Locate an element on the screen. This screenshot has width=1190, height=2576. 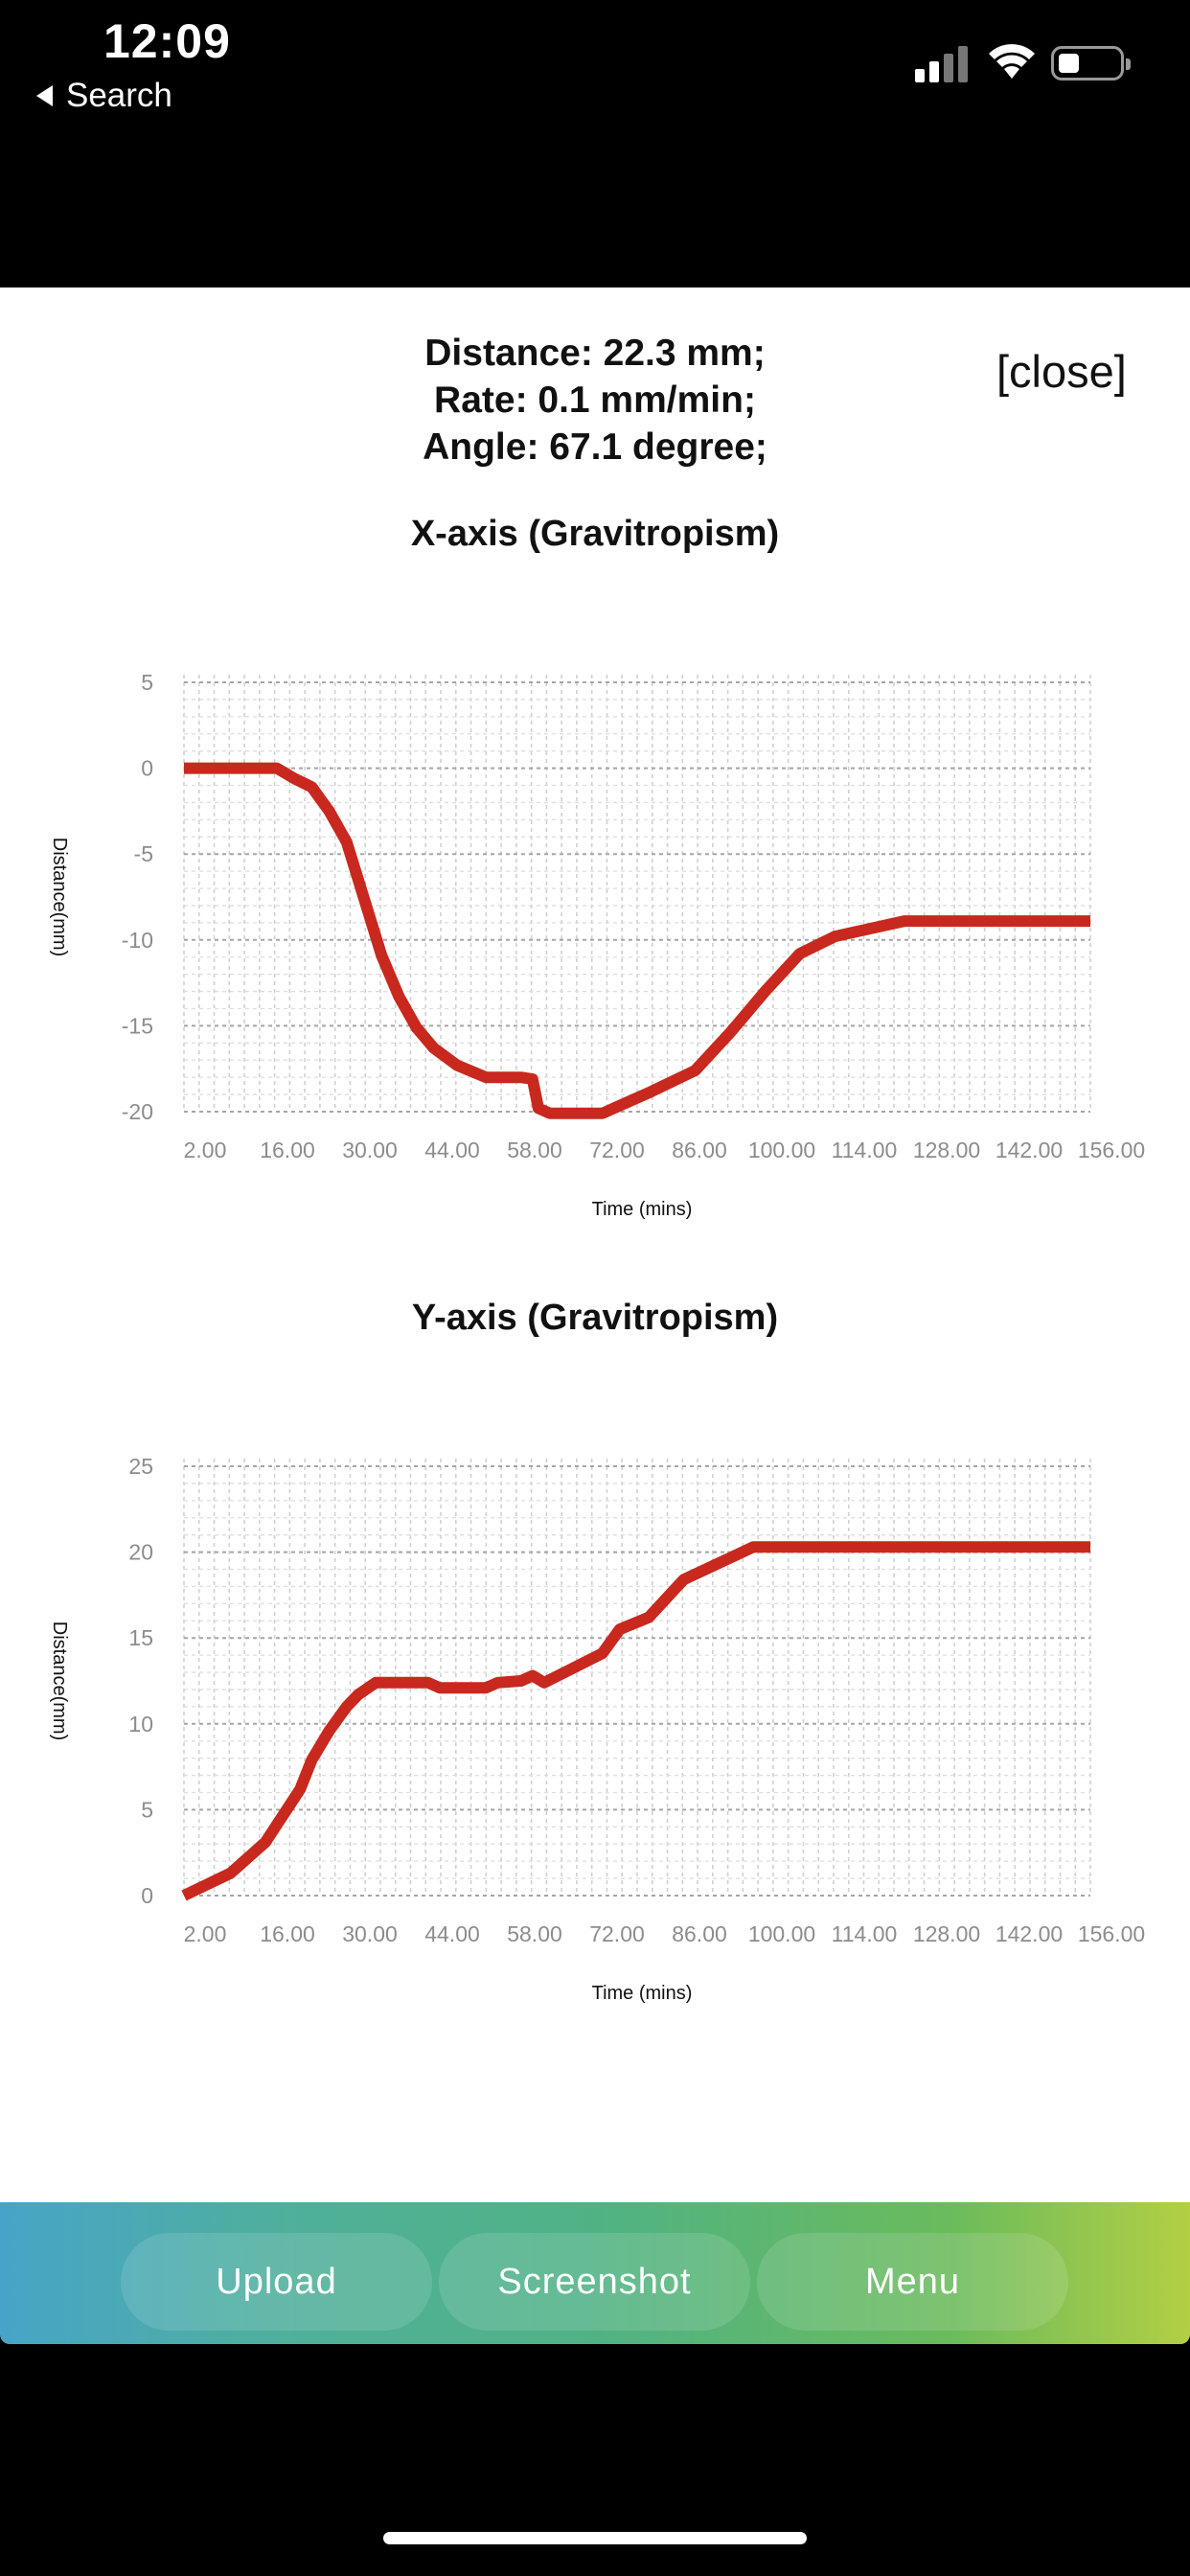
x-chart-title: X-axis (Gravitropism) is located at coordinates (595, 534).